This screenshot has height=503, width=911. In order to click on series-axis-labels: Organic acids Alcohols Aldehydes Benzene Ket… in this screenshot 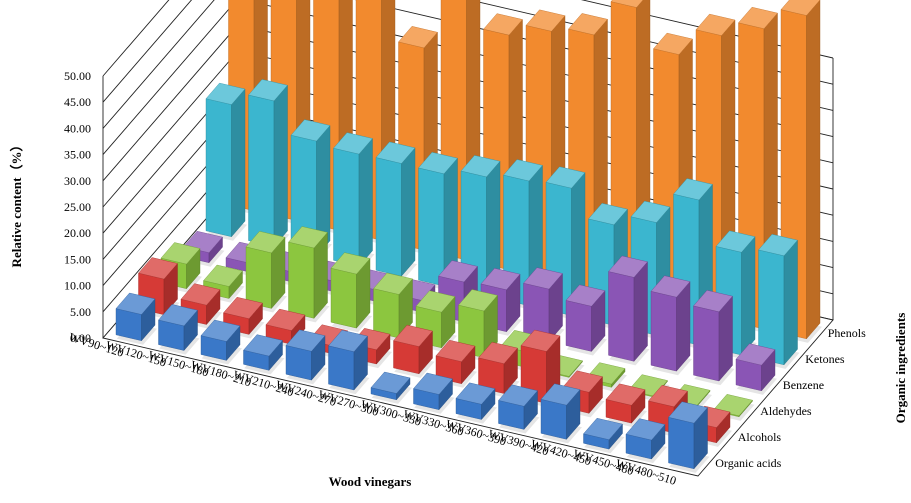, I will do `click(790, 398)`.